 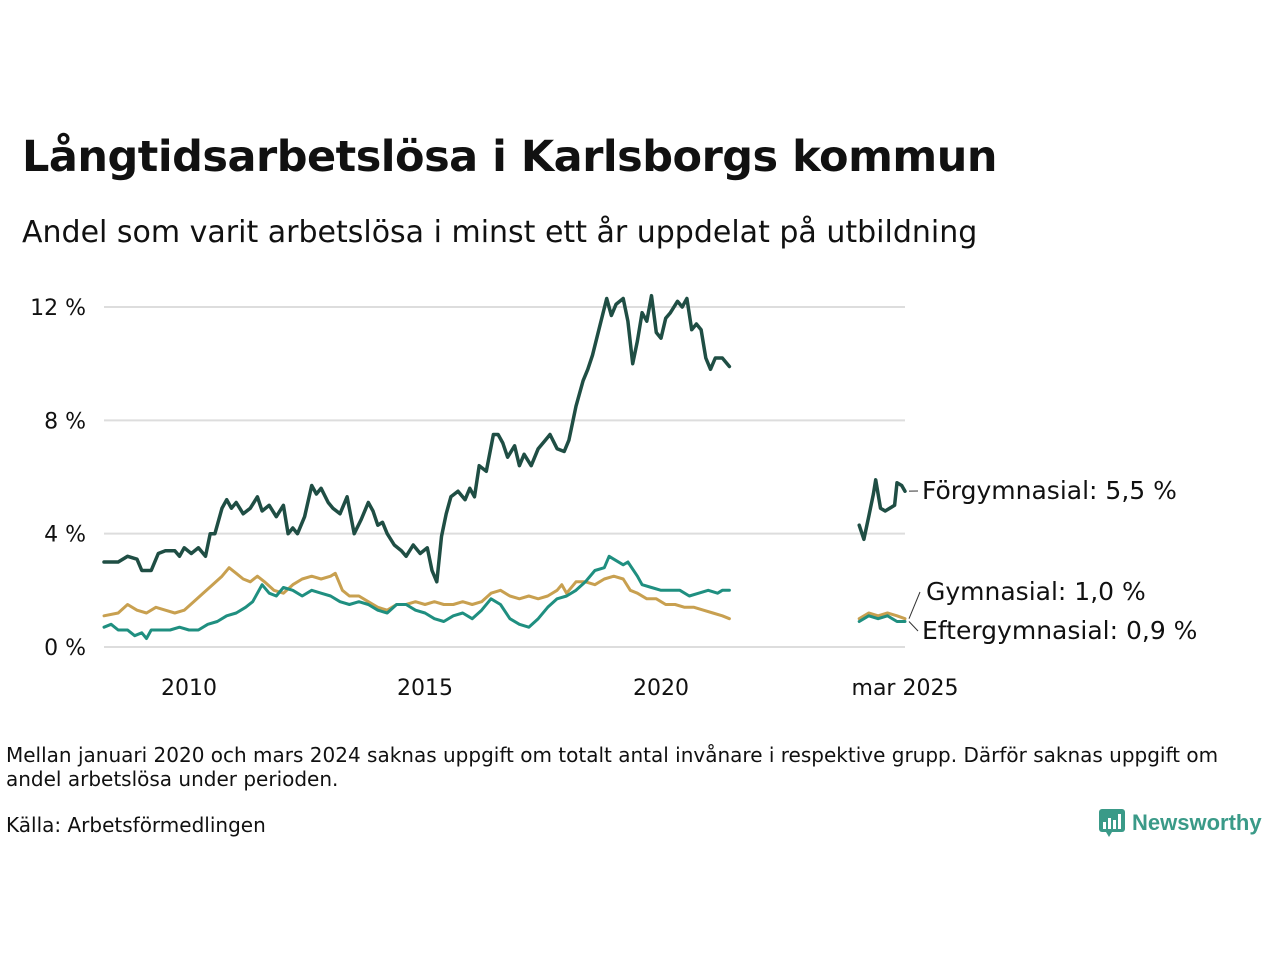 What do you see at coordinates (425, 688) in the screenshot?
I see `x-tick-label: 2015` at bounding box center [425, 688].